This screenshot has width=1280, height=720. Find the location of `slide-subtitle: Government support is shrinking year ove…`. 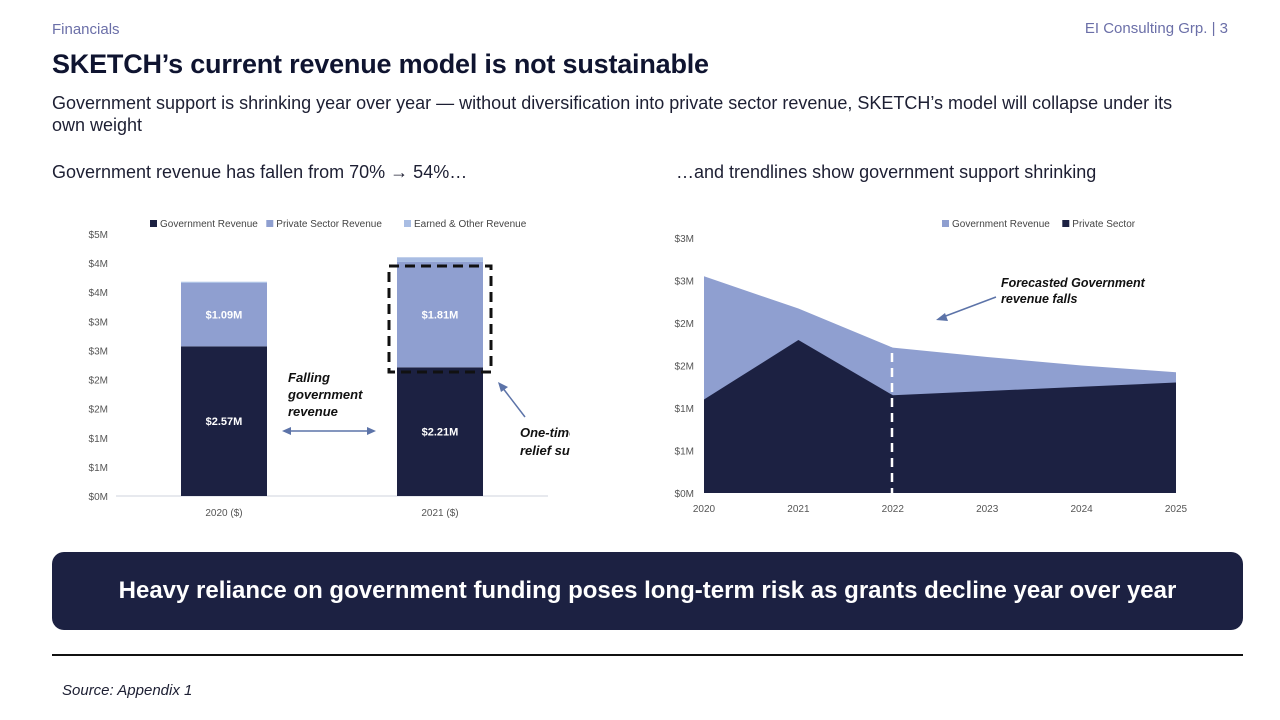

slide-subtitle: Government support is shrinking year ove… is located at coordinates (612, 114).